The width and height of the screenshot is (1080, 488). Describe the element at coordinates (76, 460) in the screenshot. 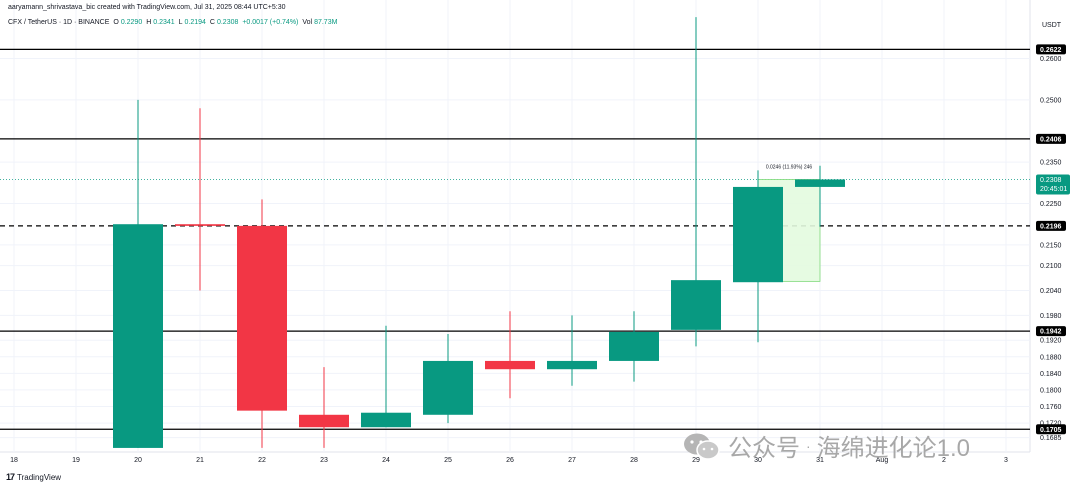

I see `x-tick-label: 19` at that location.